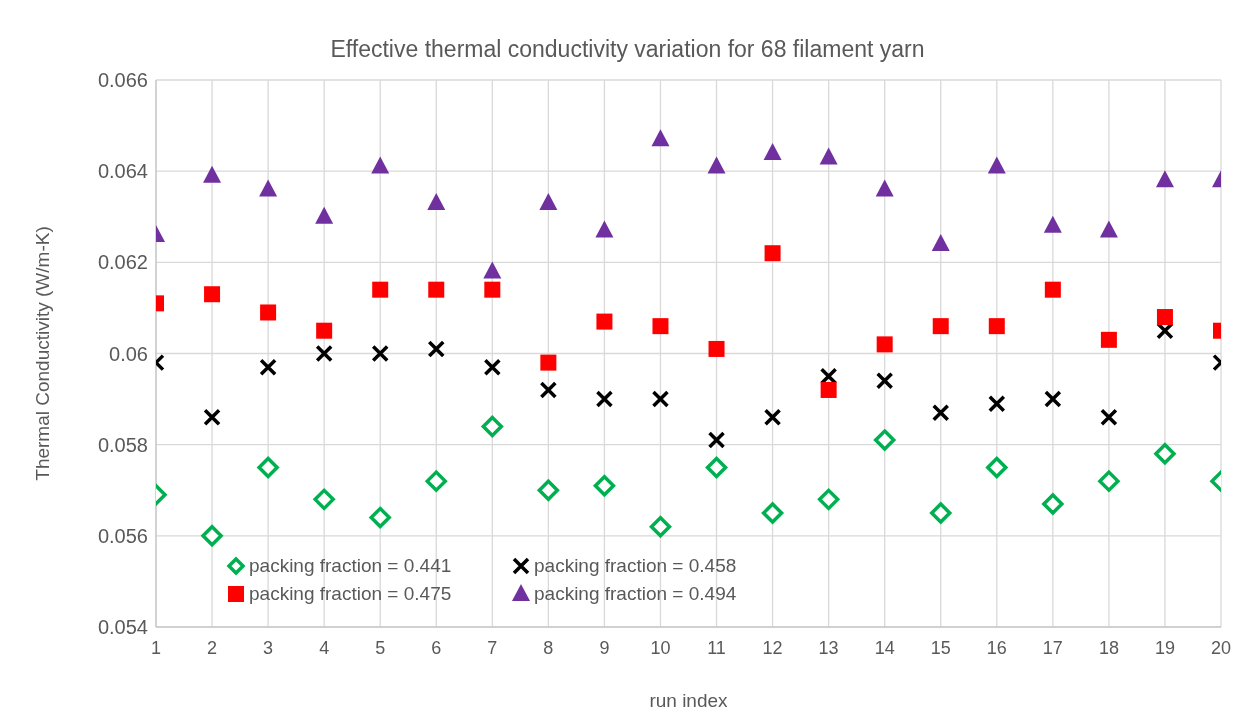 This screenshot has height=727, width=1255. I want to click on x-axis-title: run index, so click(689, 700).